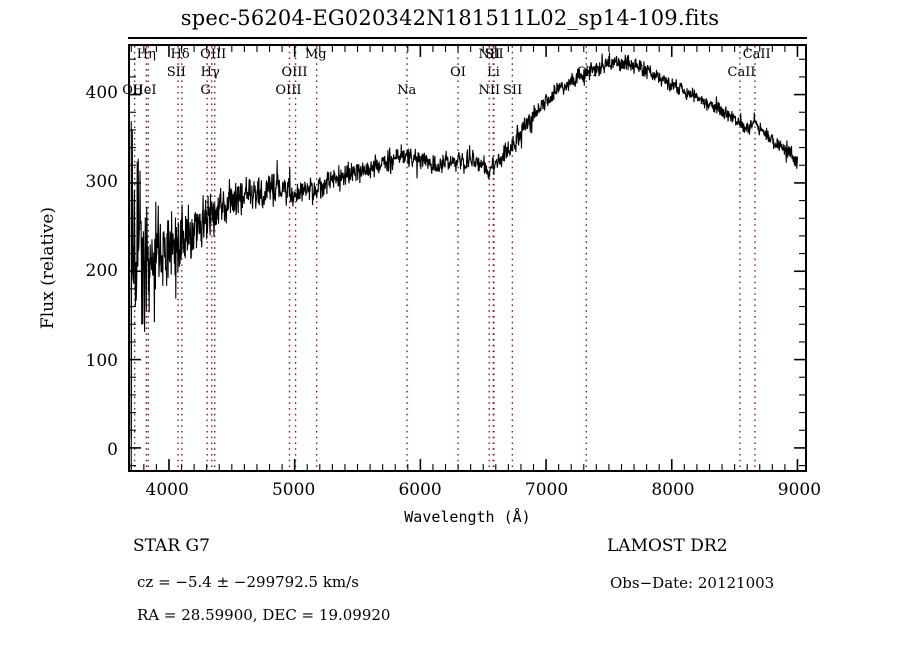 This screenshot has height=650, width=900. Describe the element at coordinates (48, 268) in the screenshot. I see `y-axis-title: Flux (relative)` at that location.